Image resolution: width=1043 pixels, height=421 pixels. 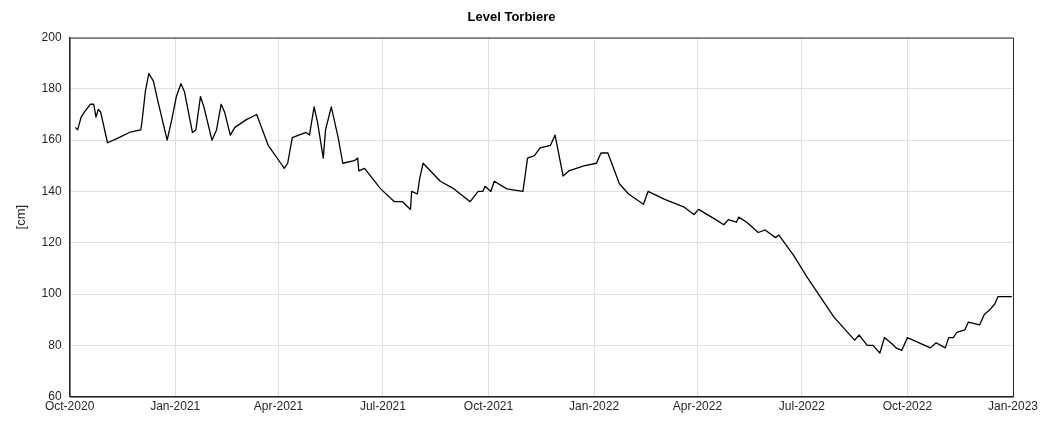 I want to click on y-tick-label: 200, so click(x=51, y=36).